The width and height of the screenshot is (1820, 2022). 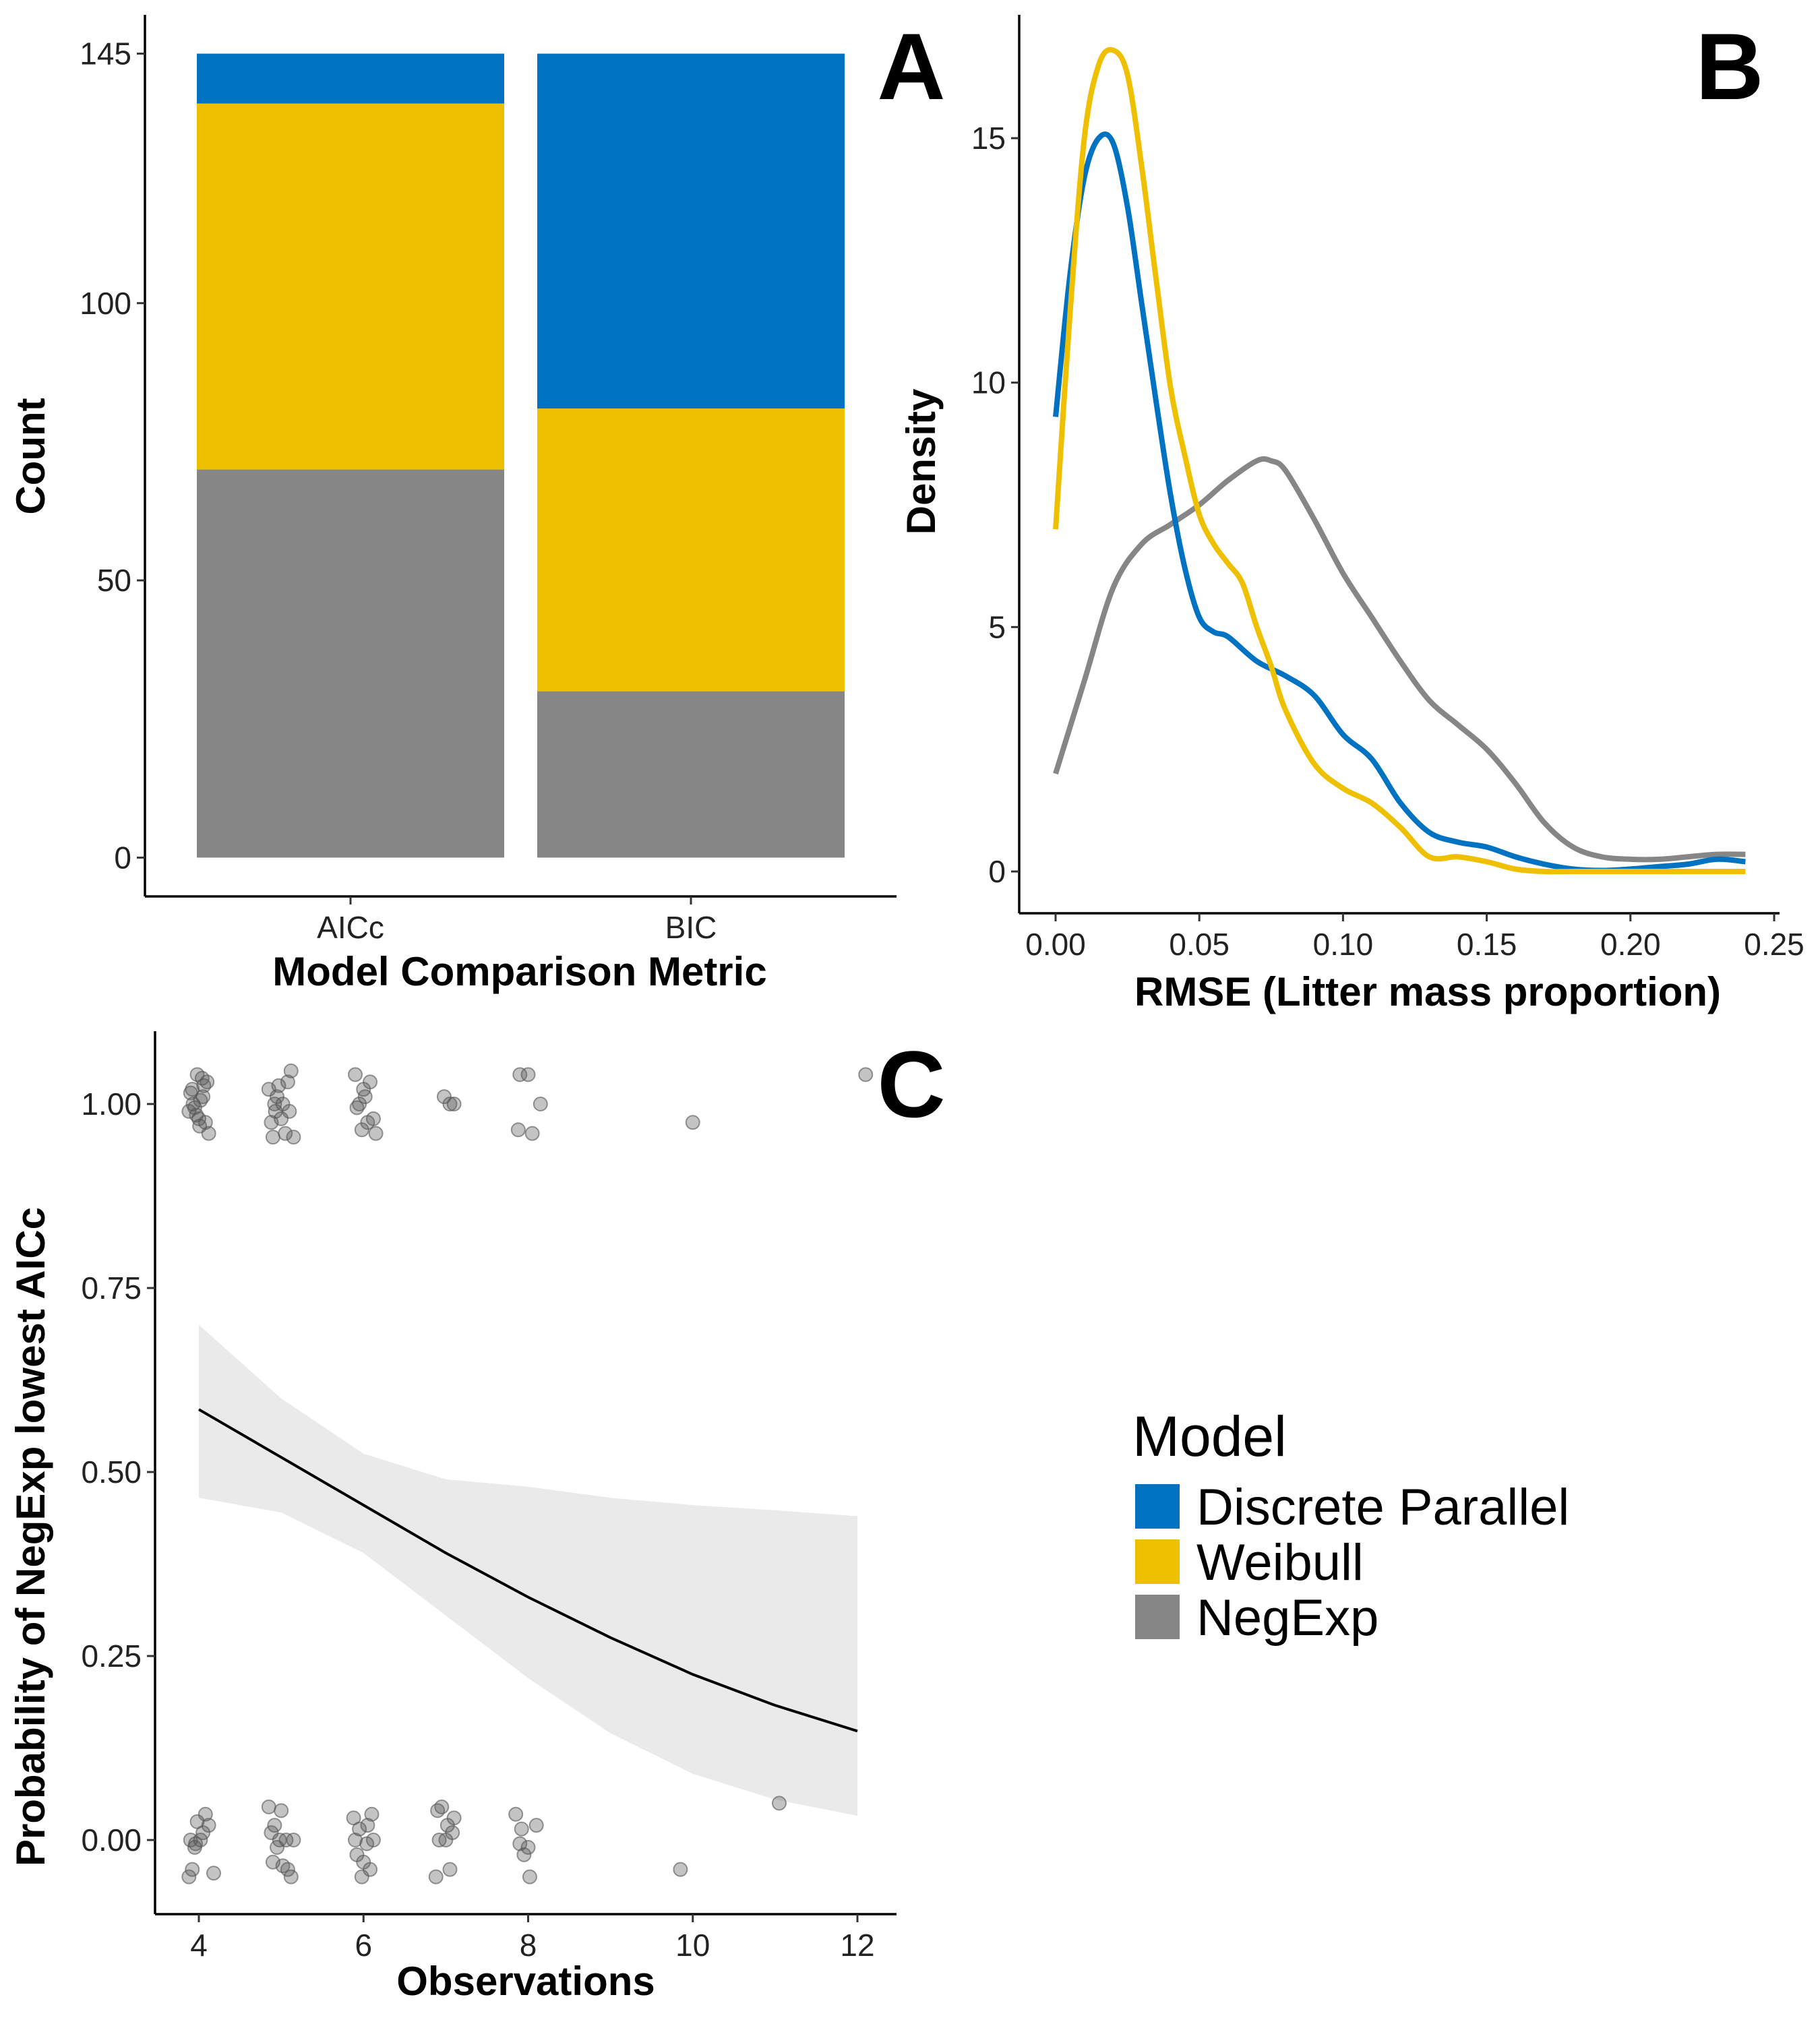 What do you see at coordinates (1199, 944) in the screenshot?
I see `panel-b-x-tick-label: 0.05` at bounding box center [1199, 944].